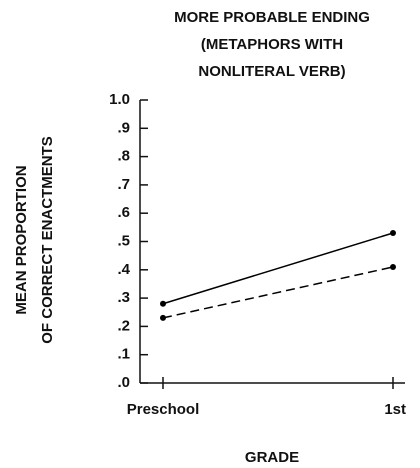  What do you see at coordinates (119, 99) in the screenshot?
I see `y-tick-label: 1.0` at bounding box center [119, 99].